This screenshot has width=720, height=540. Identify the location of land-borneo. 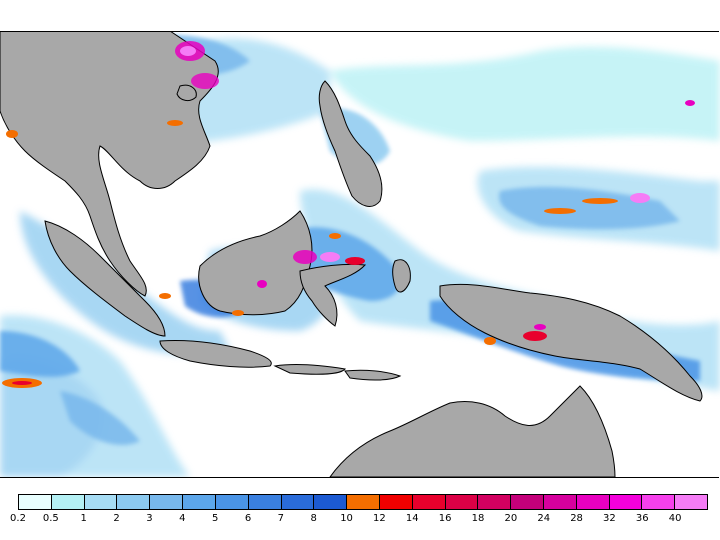
(255, 263).